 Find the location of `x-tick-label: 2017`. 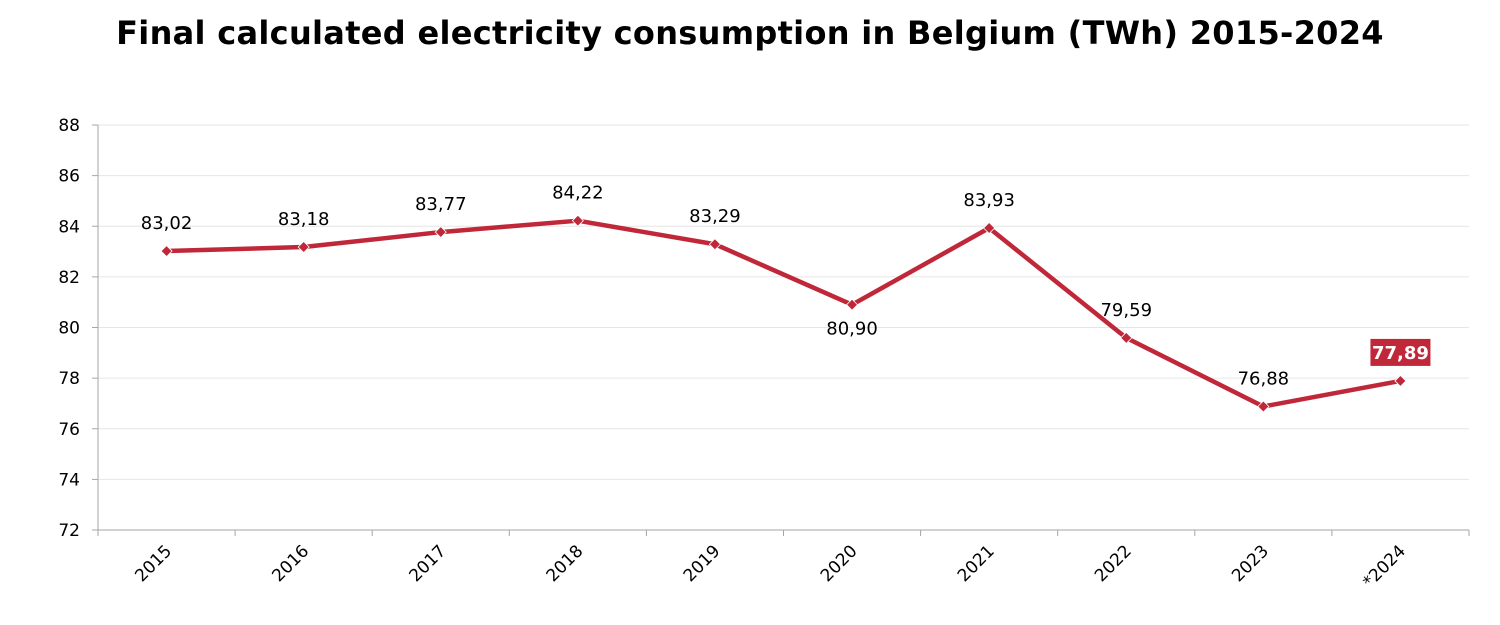

x-tick-label: 2017 is located at coordinates (428, 563).